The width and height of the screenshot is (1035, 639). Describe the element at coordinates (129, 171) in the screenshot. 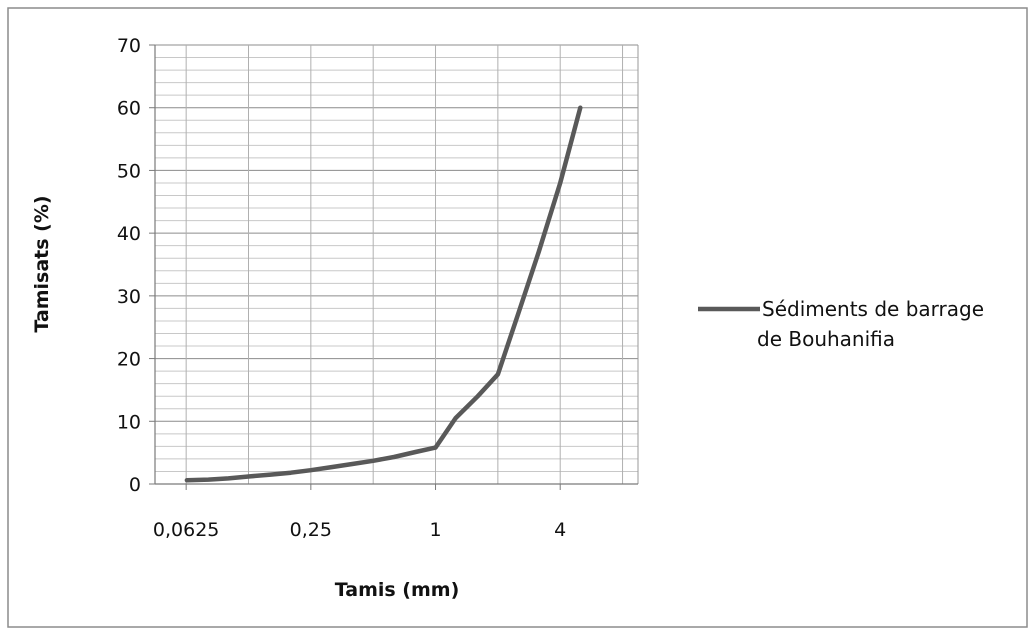

I see `y-tick-label: 50` at that location.